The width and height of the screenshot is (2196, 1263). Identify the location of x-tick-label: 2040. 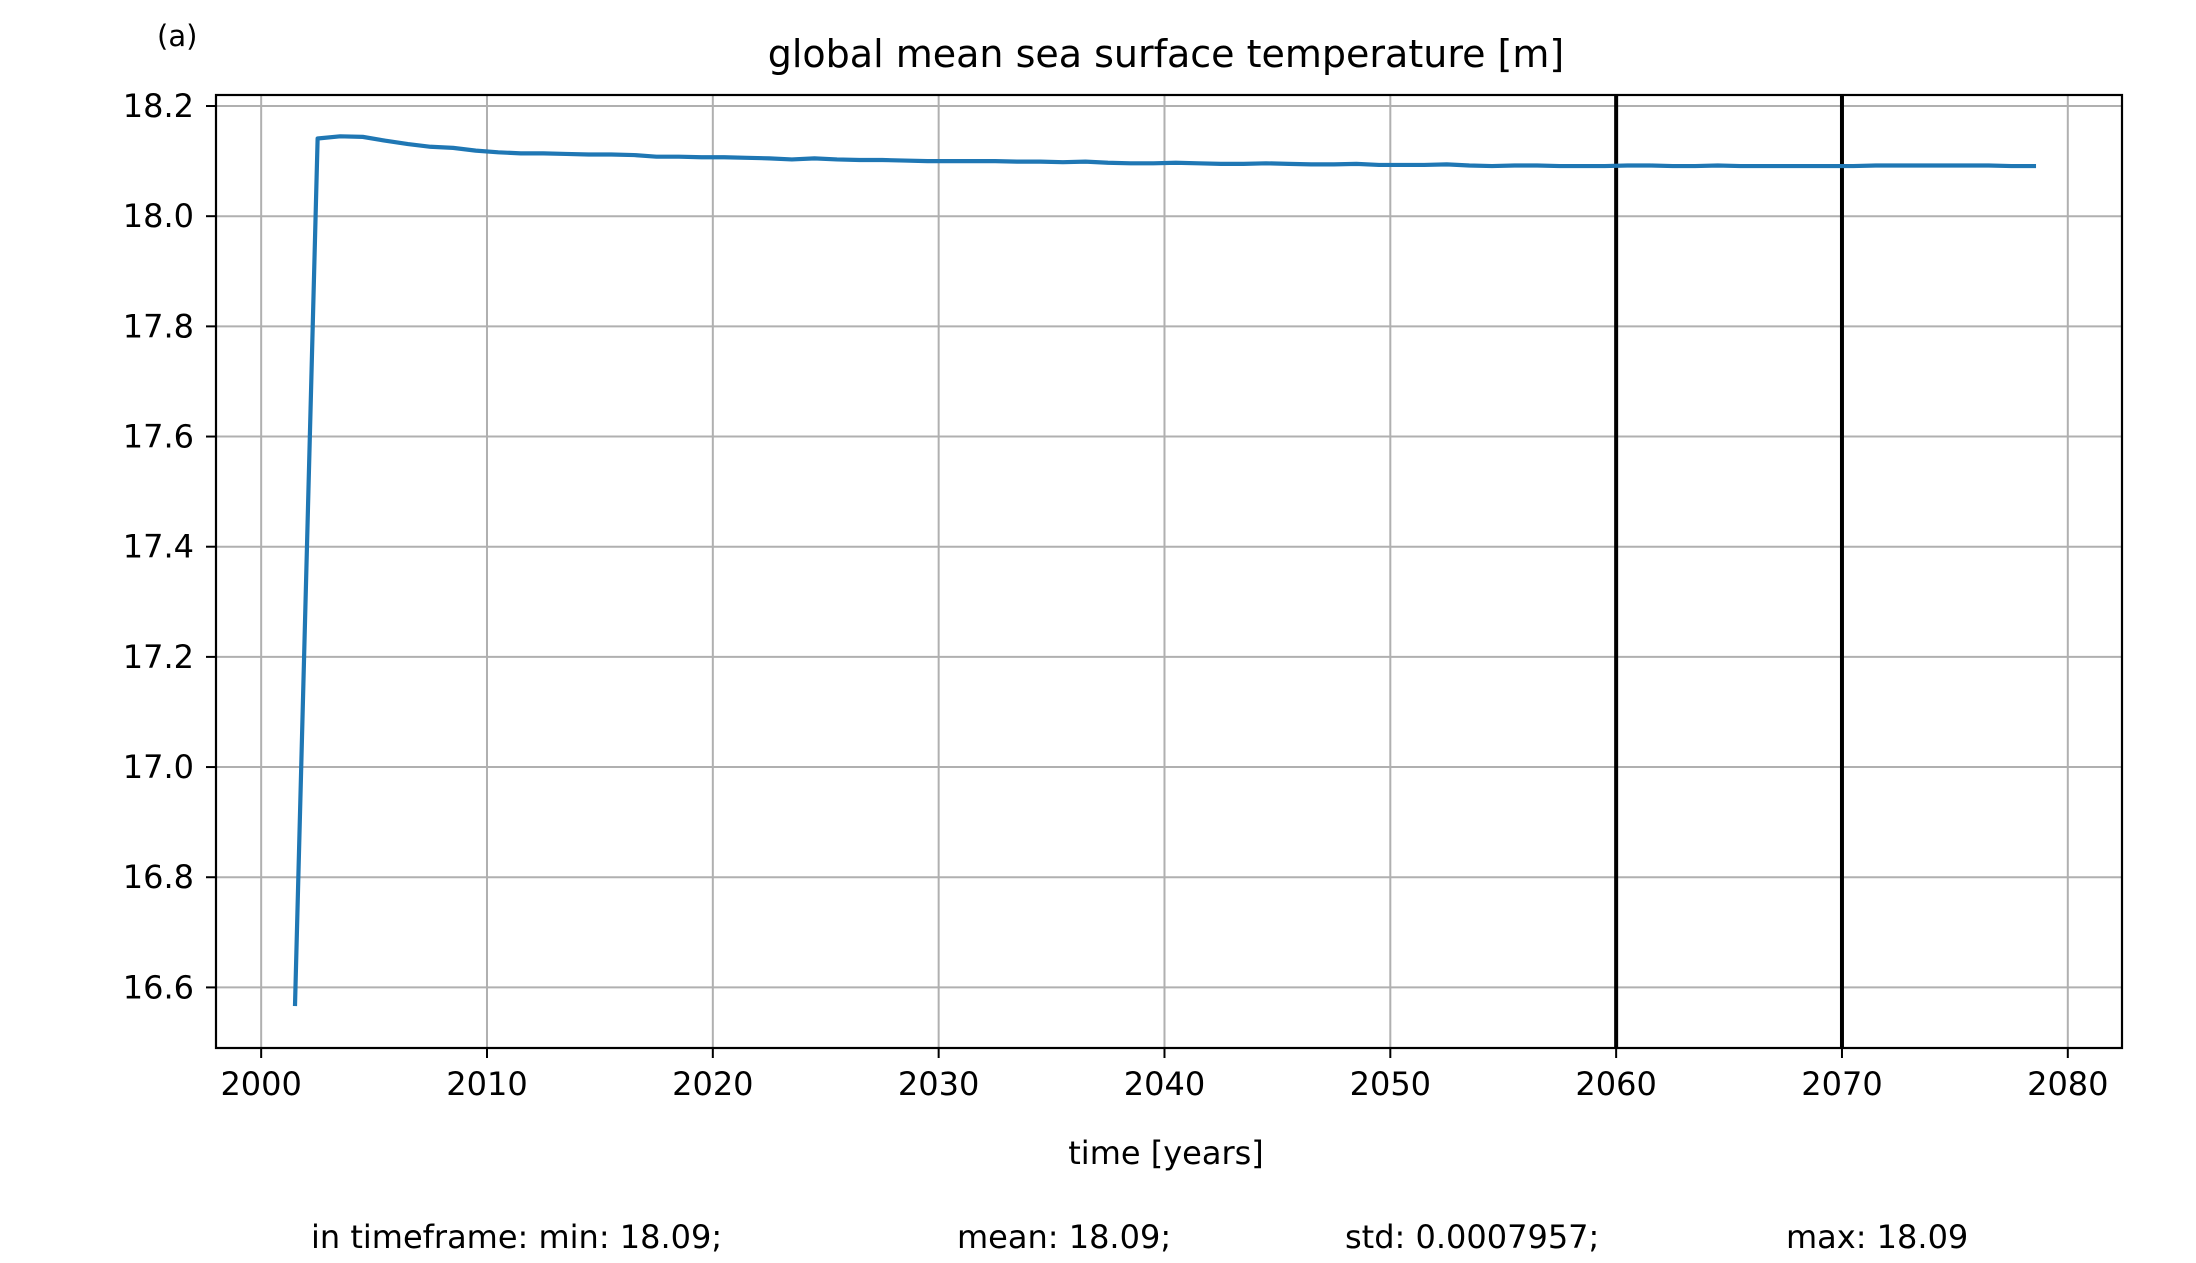
(1164, 1084).